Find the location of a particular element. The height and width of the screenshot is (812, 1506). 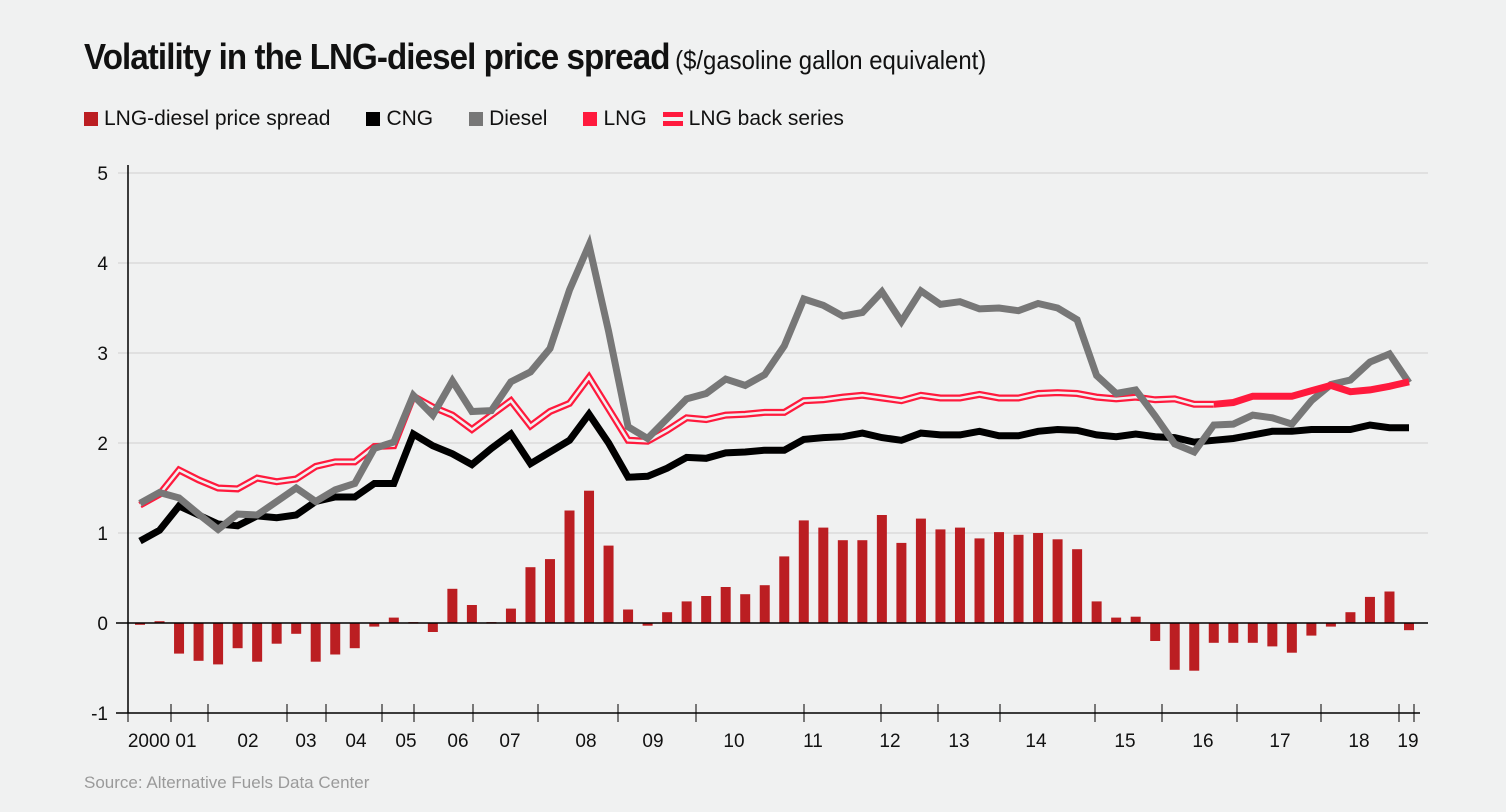

cng-line is located at coordinates (773, 476).